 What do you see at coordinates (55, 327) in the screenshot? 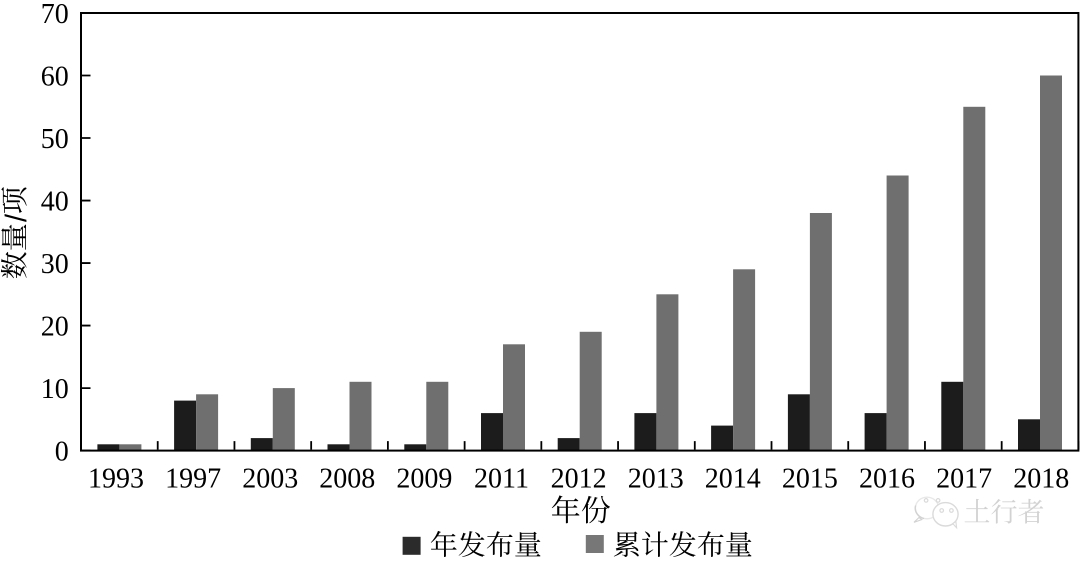
I see `svg-text: 20` at bounding box center [55, 327].